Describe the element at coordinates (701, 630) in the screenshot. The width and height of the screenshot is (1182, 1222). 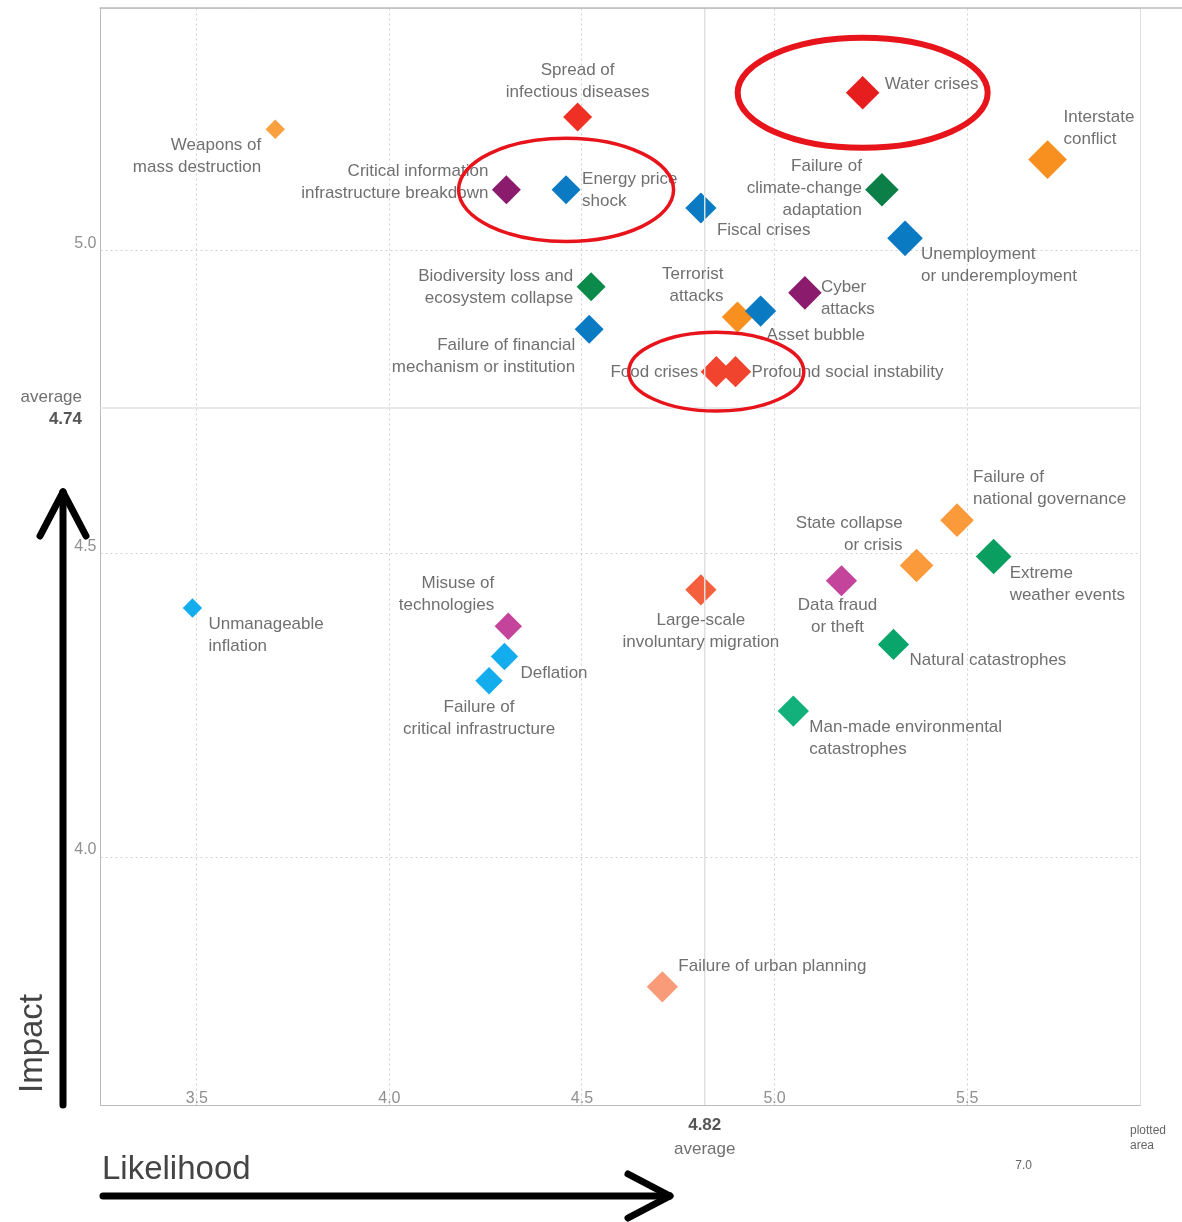
I see `series-label: Large-scale involuntary migration` at that location.